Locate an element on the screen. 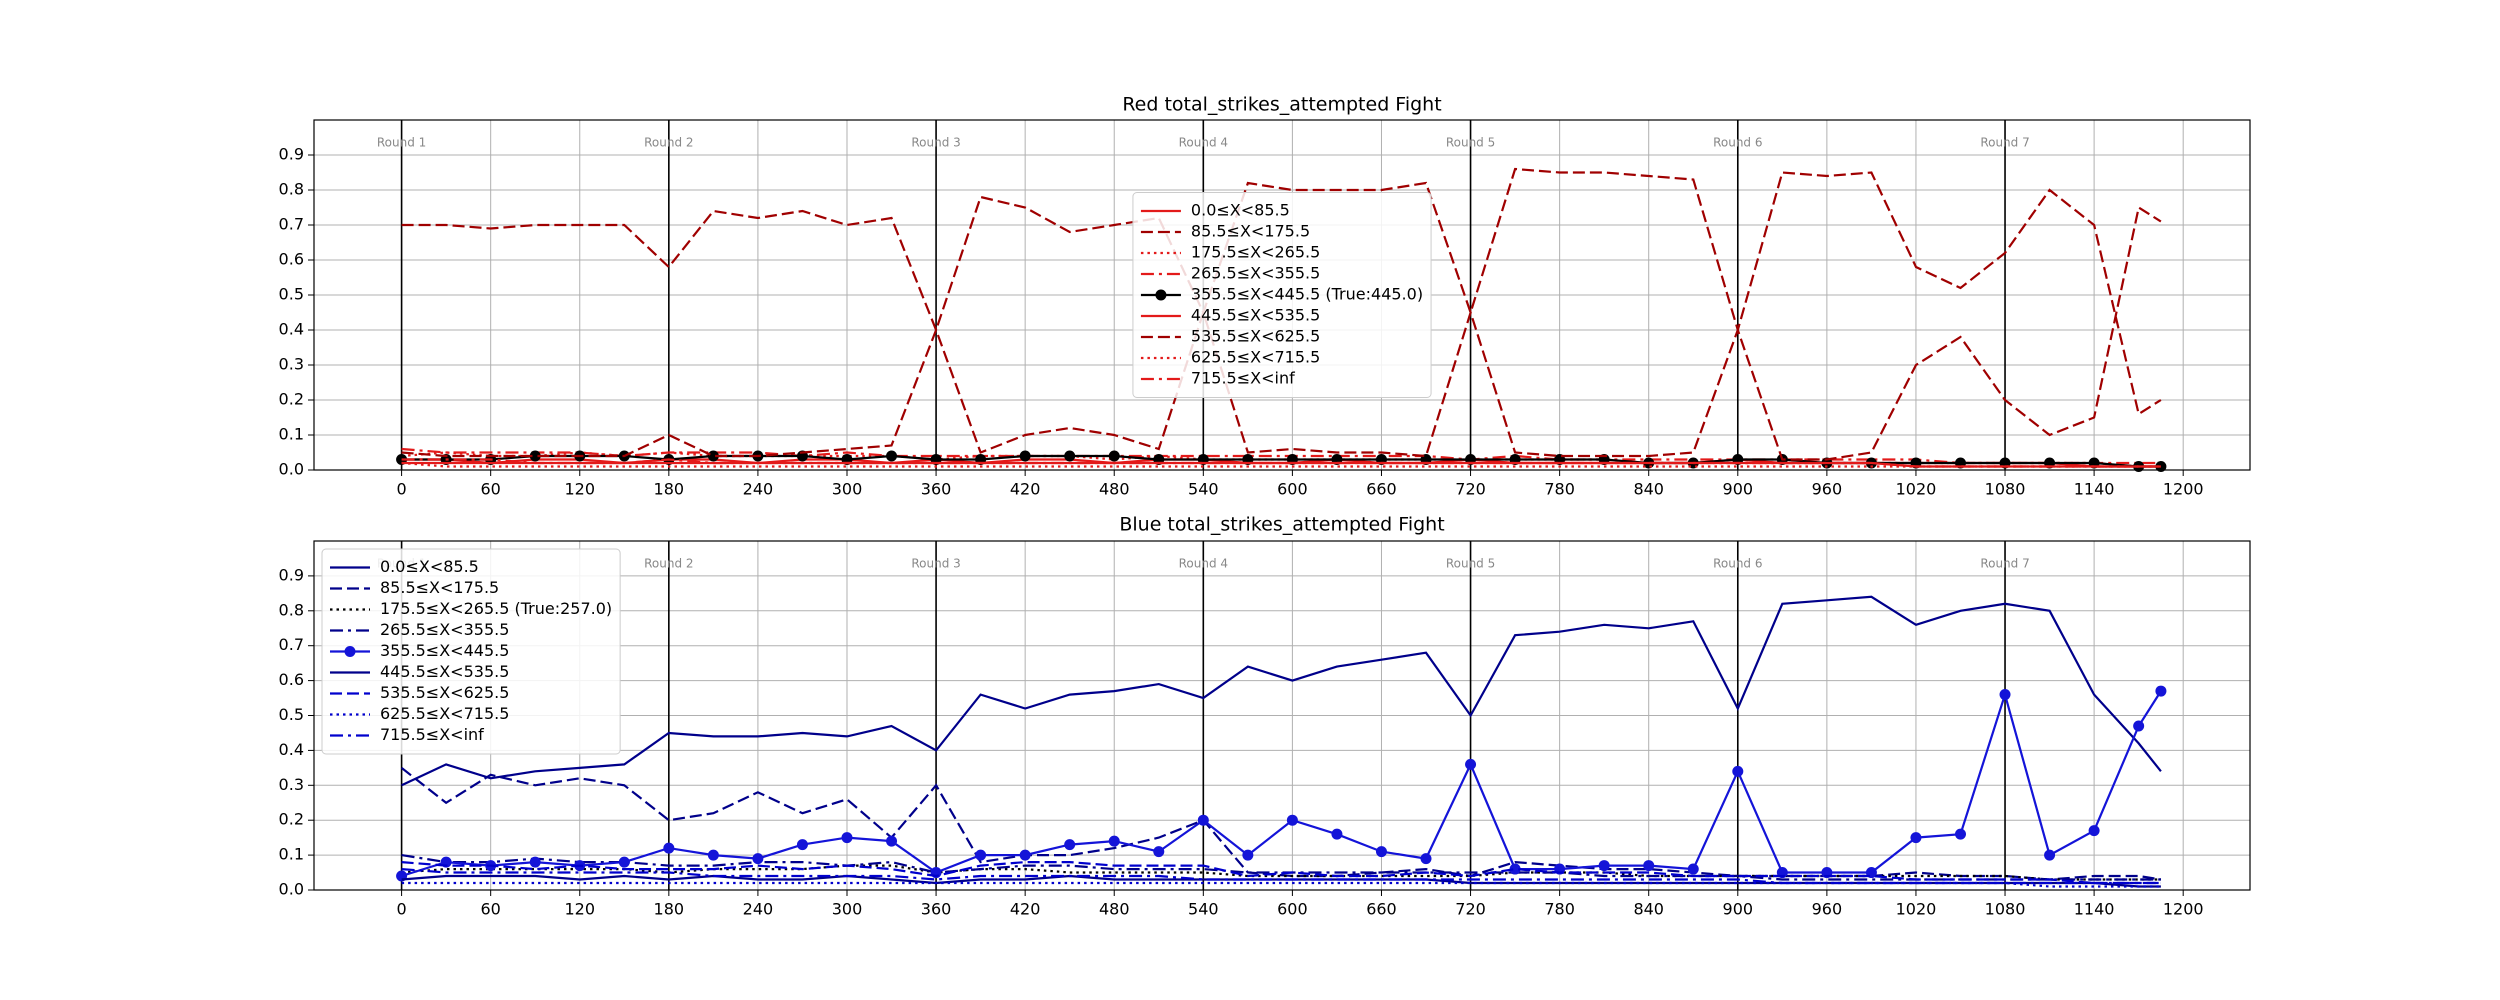 This screenshot has height=1000, width=2500. legend-label: 355.5≤X<445.5 (True:445.0) is located at coordinates (1307, 294).